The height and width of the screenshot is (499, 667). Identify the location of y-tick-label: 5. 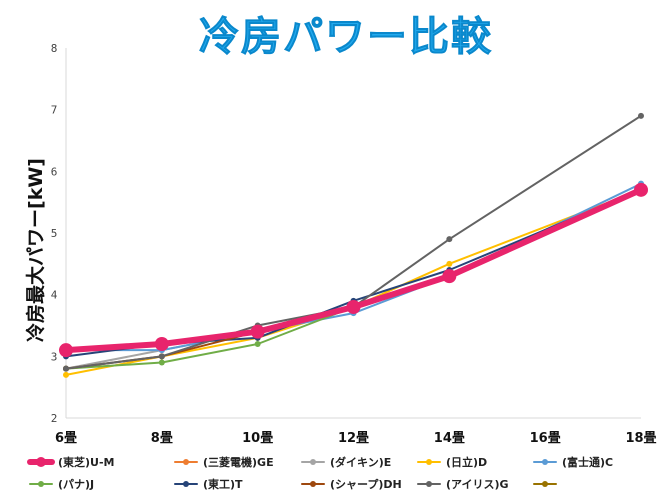
(54, 233).